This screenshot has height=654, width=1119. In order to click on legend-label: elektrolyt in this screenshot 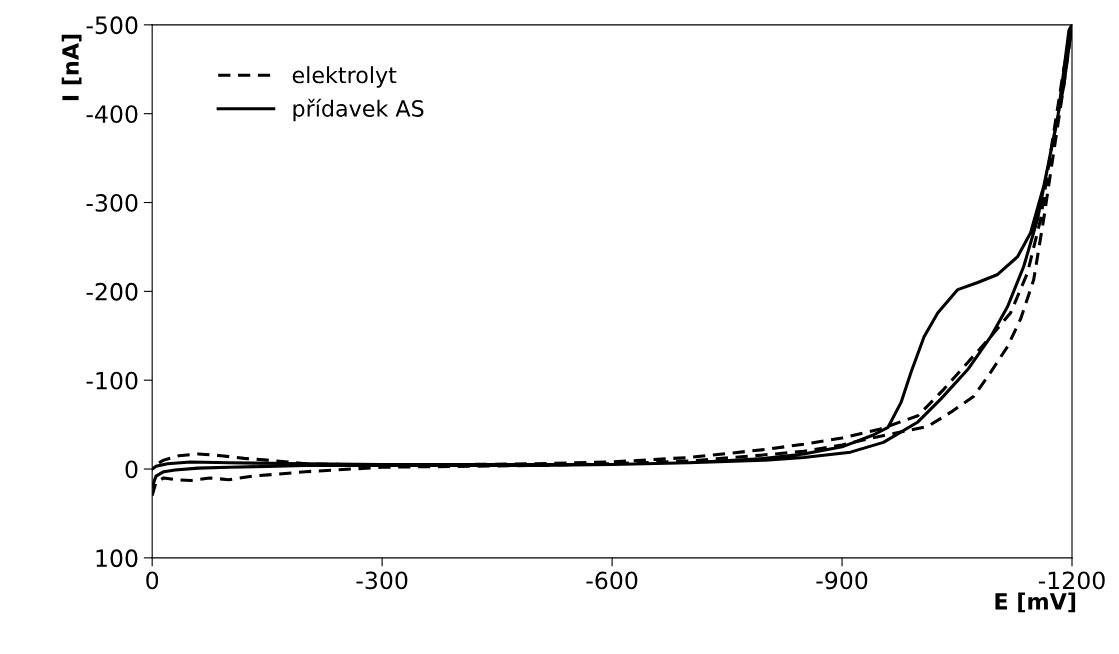, I will do `click(344, 77)`.